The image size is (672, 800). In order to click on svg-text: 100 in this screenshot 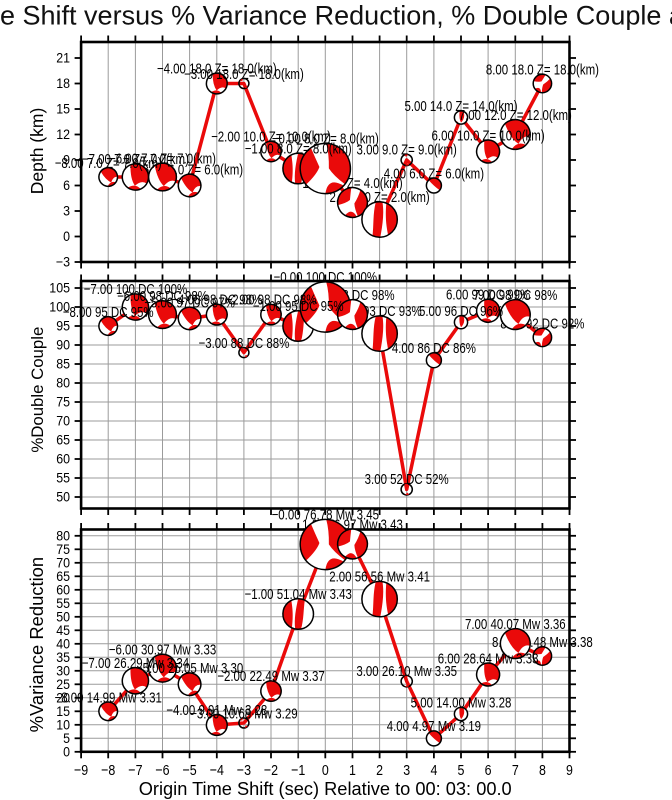, I will do `click(59, 307)`.